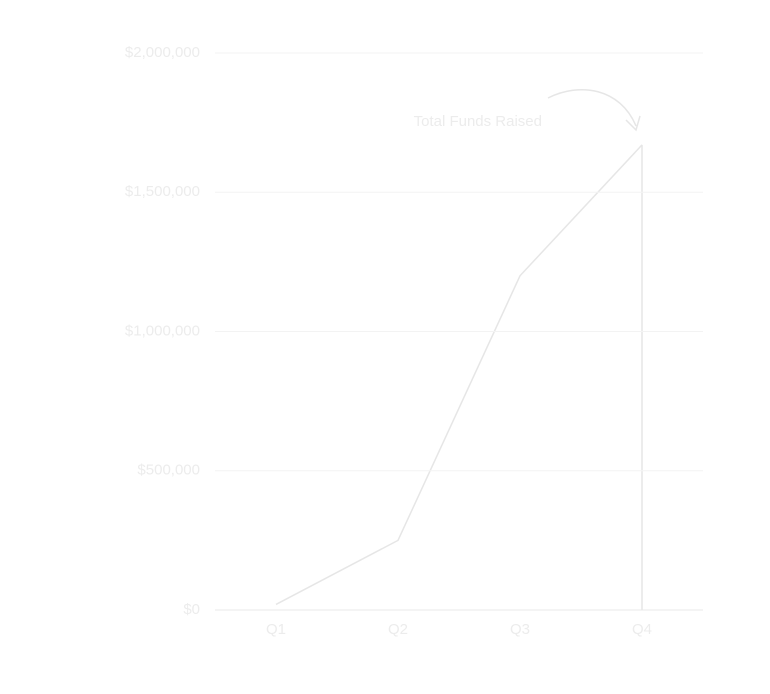 The image size is (770, 694). What do you see at coordinates (162, 191) in the screenshot?
I see `y-tick-label: $1,500,000` at bounding box center [162, 191].